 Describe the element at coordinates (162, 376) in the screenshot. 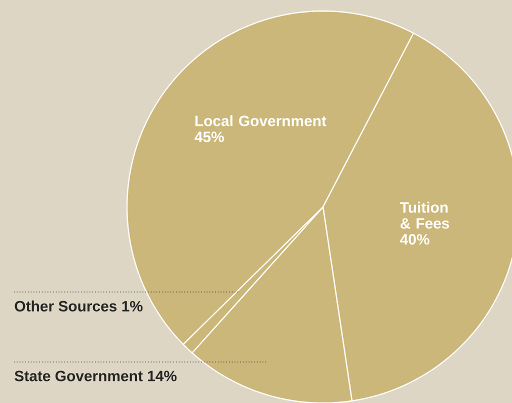

I see `data-label: 14%` at that location.